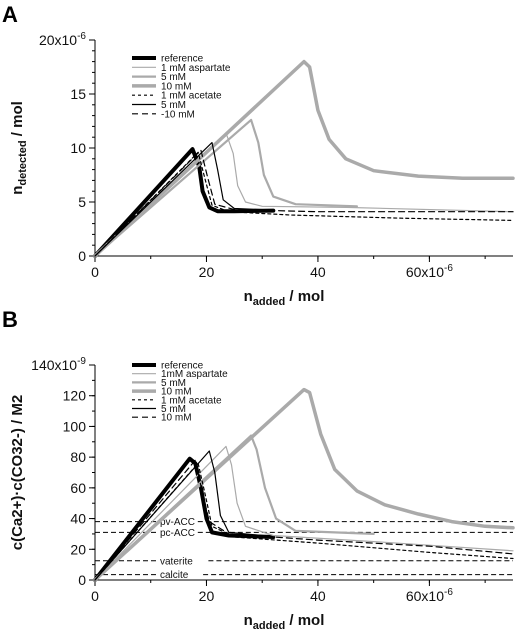 This screenshot has height=635, width=529. I want to click on y-tick-label-text: 100, so click(75, 426).